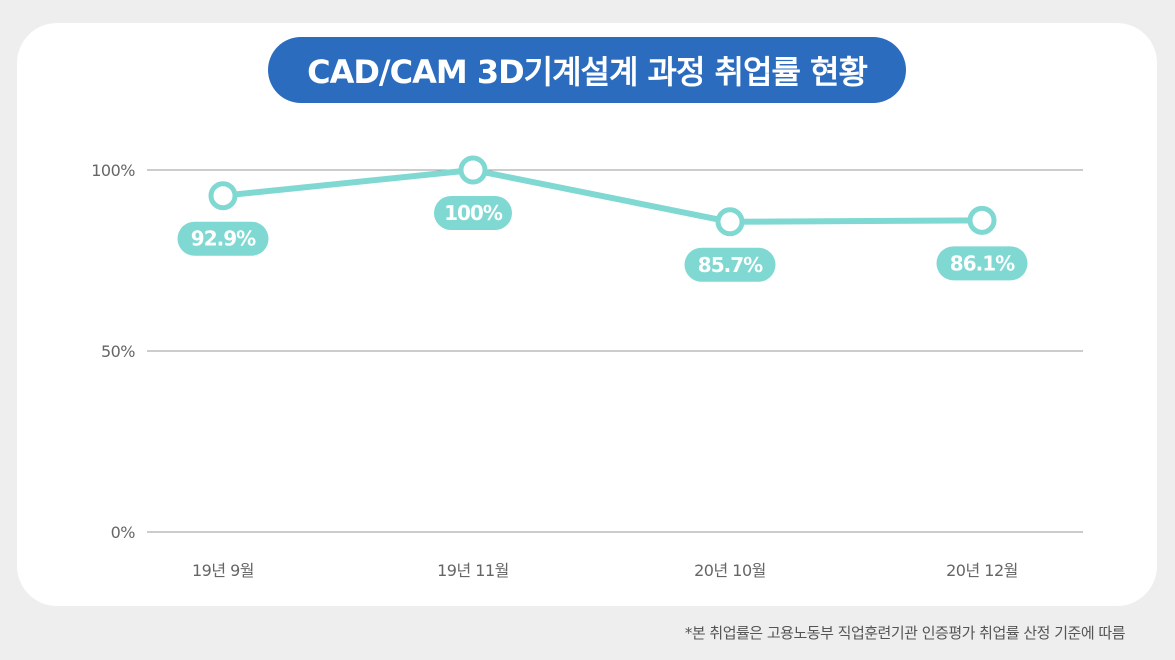 The height and width of the screenshot is (660, 1175). I want to click on series-line, so click(602, 196).